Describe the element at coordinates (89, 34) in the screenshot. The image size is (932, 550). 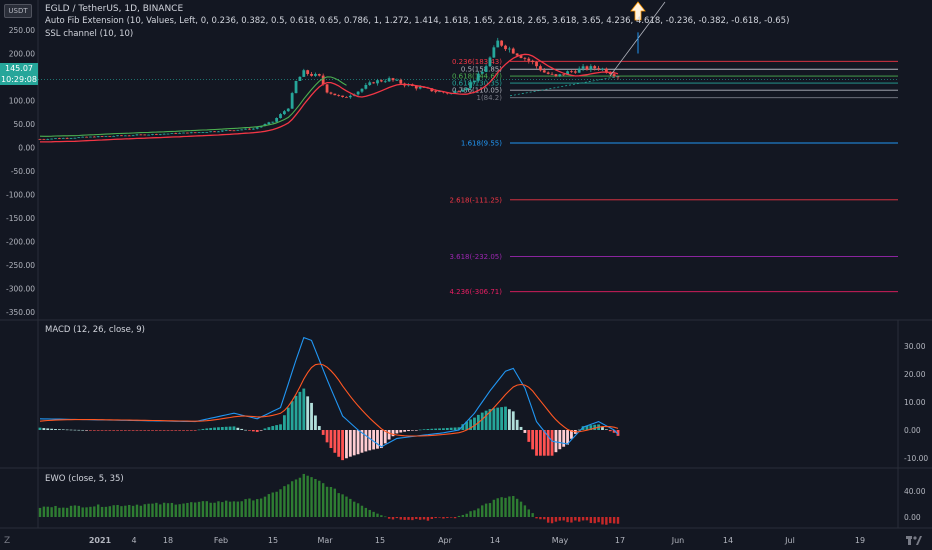
I see `ssl-indicator-legend: SSL channel (10, 10)` at that location.